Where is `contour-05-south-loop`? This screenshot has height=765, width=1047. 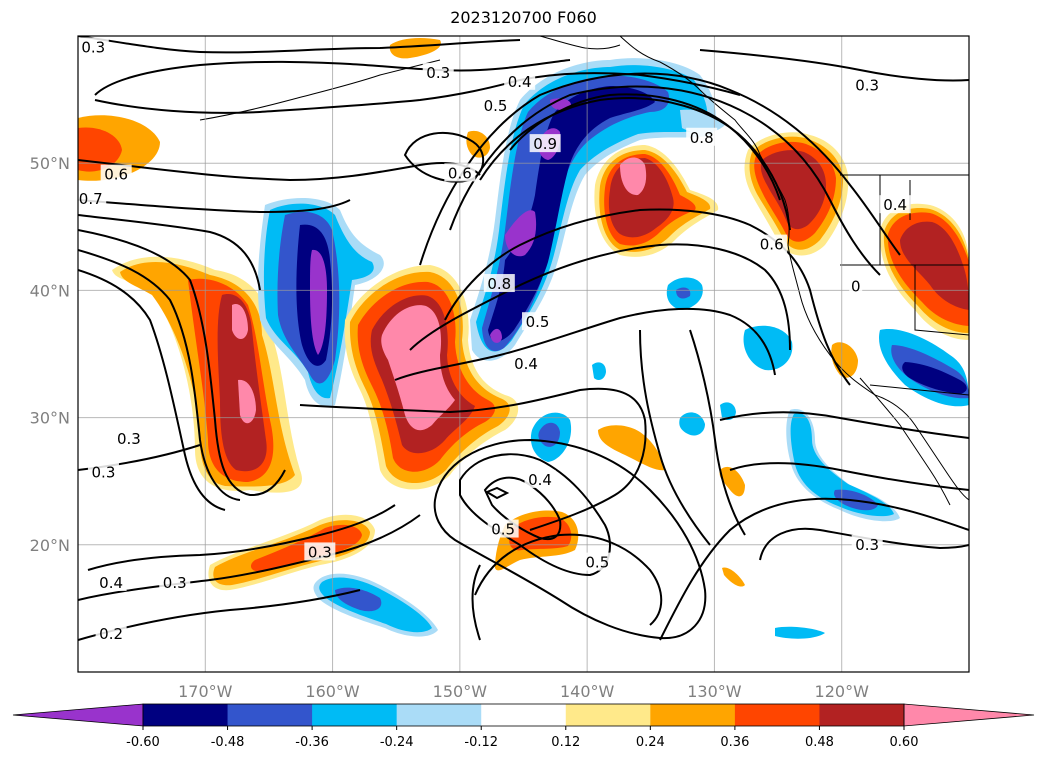
contour-05-south-loop is located at coordinates (522, 508).